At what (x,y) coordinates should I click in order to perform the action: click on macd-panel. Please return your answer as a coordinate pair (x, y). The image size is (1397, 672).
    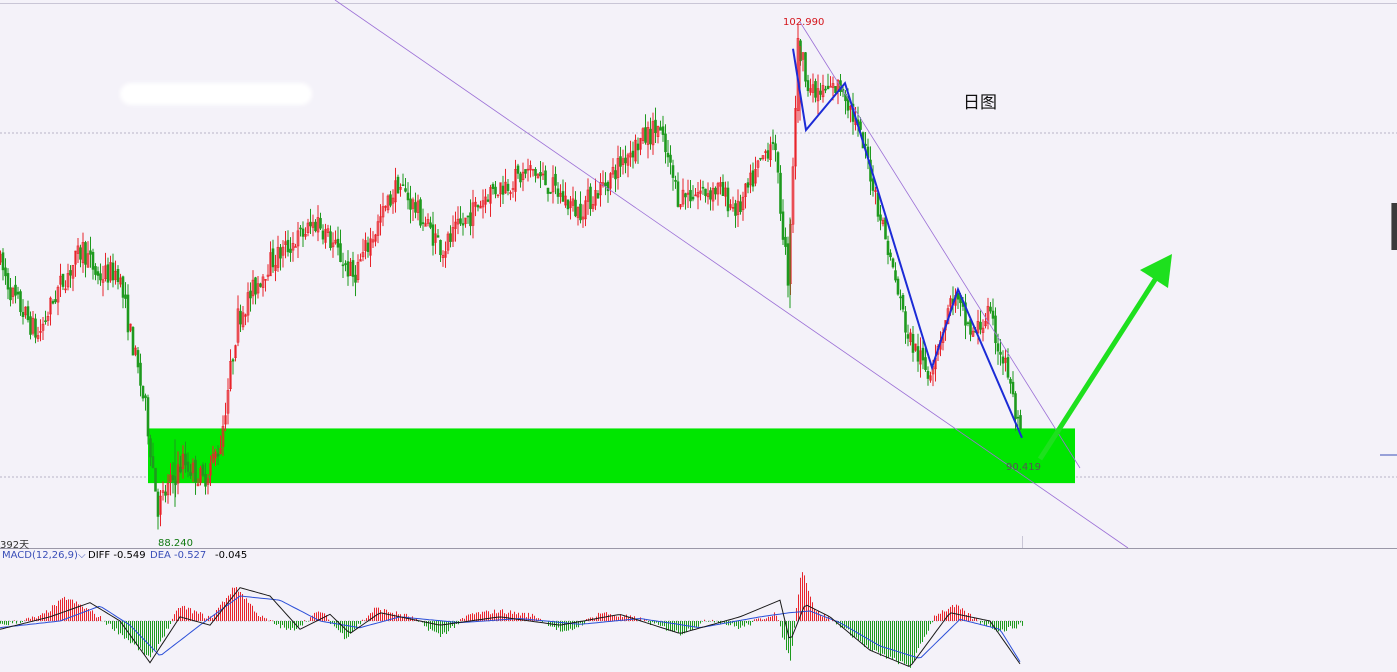
    Looking at the image, I should click on (511, 620).